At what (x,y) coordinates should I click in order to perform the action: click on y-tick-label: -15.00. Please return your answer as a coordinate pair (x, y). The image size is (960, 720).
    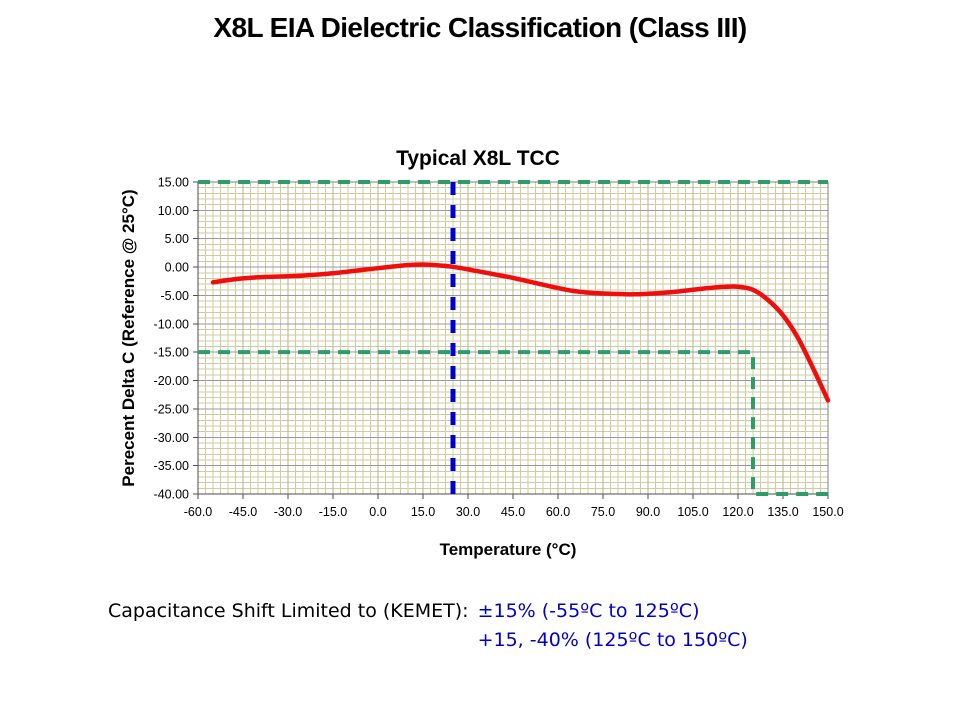
    Looking at the image, I should click on (171, 353).